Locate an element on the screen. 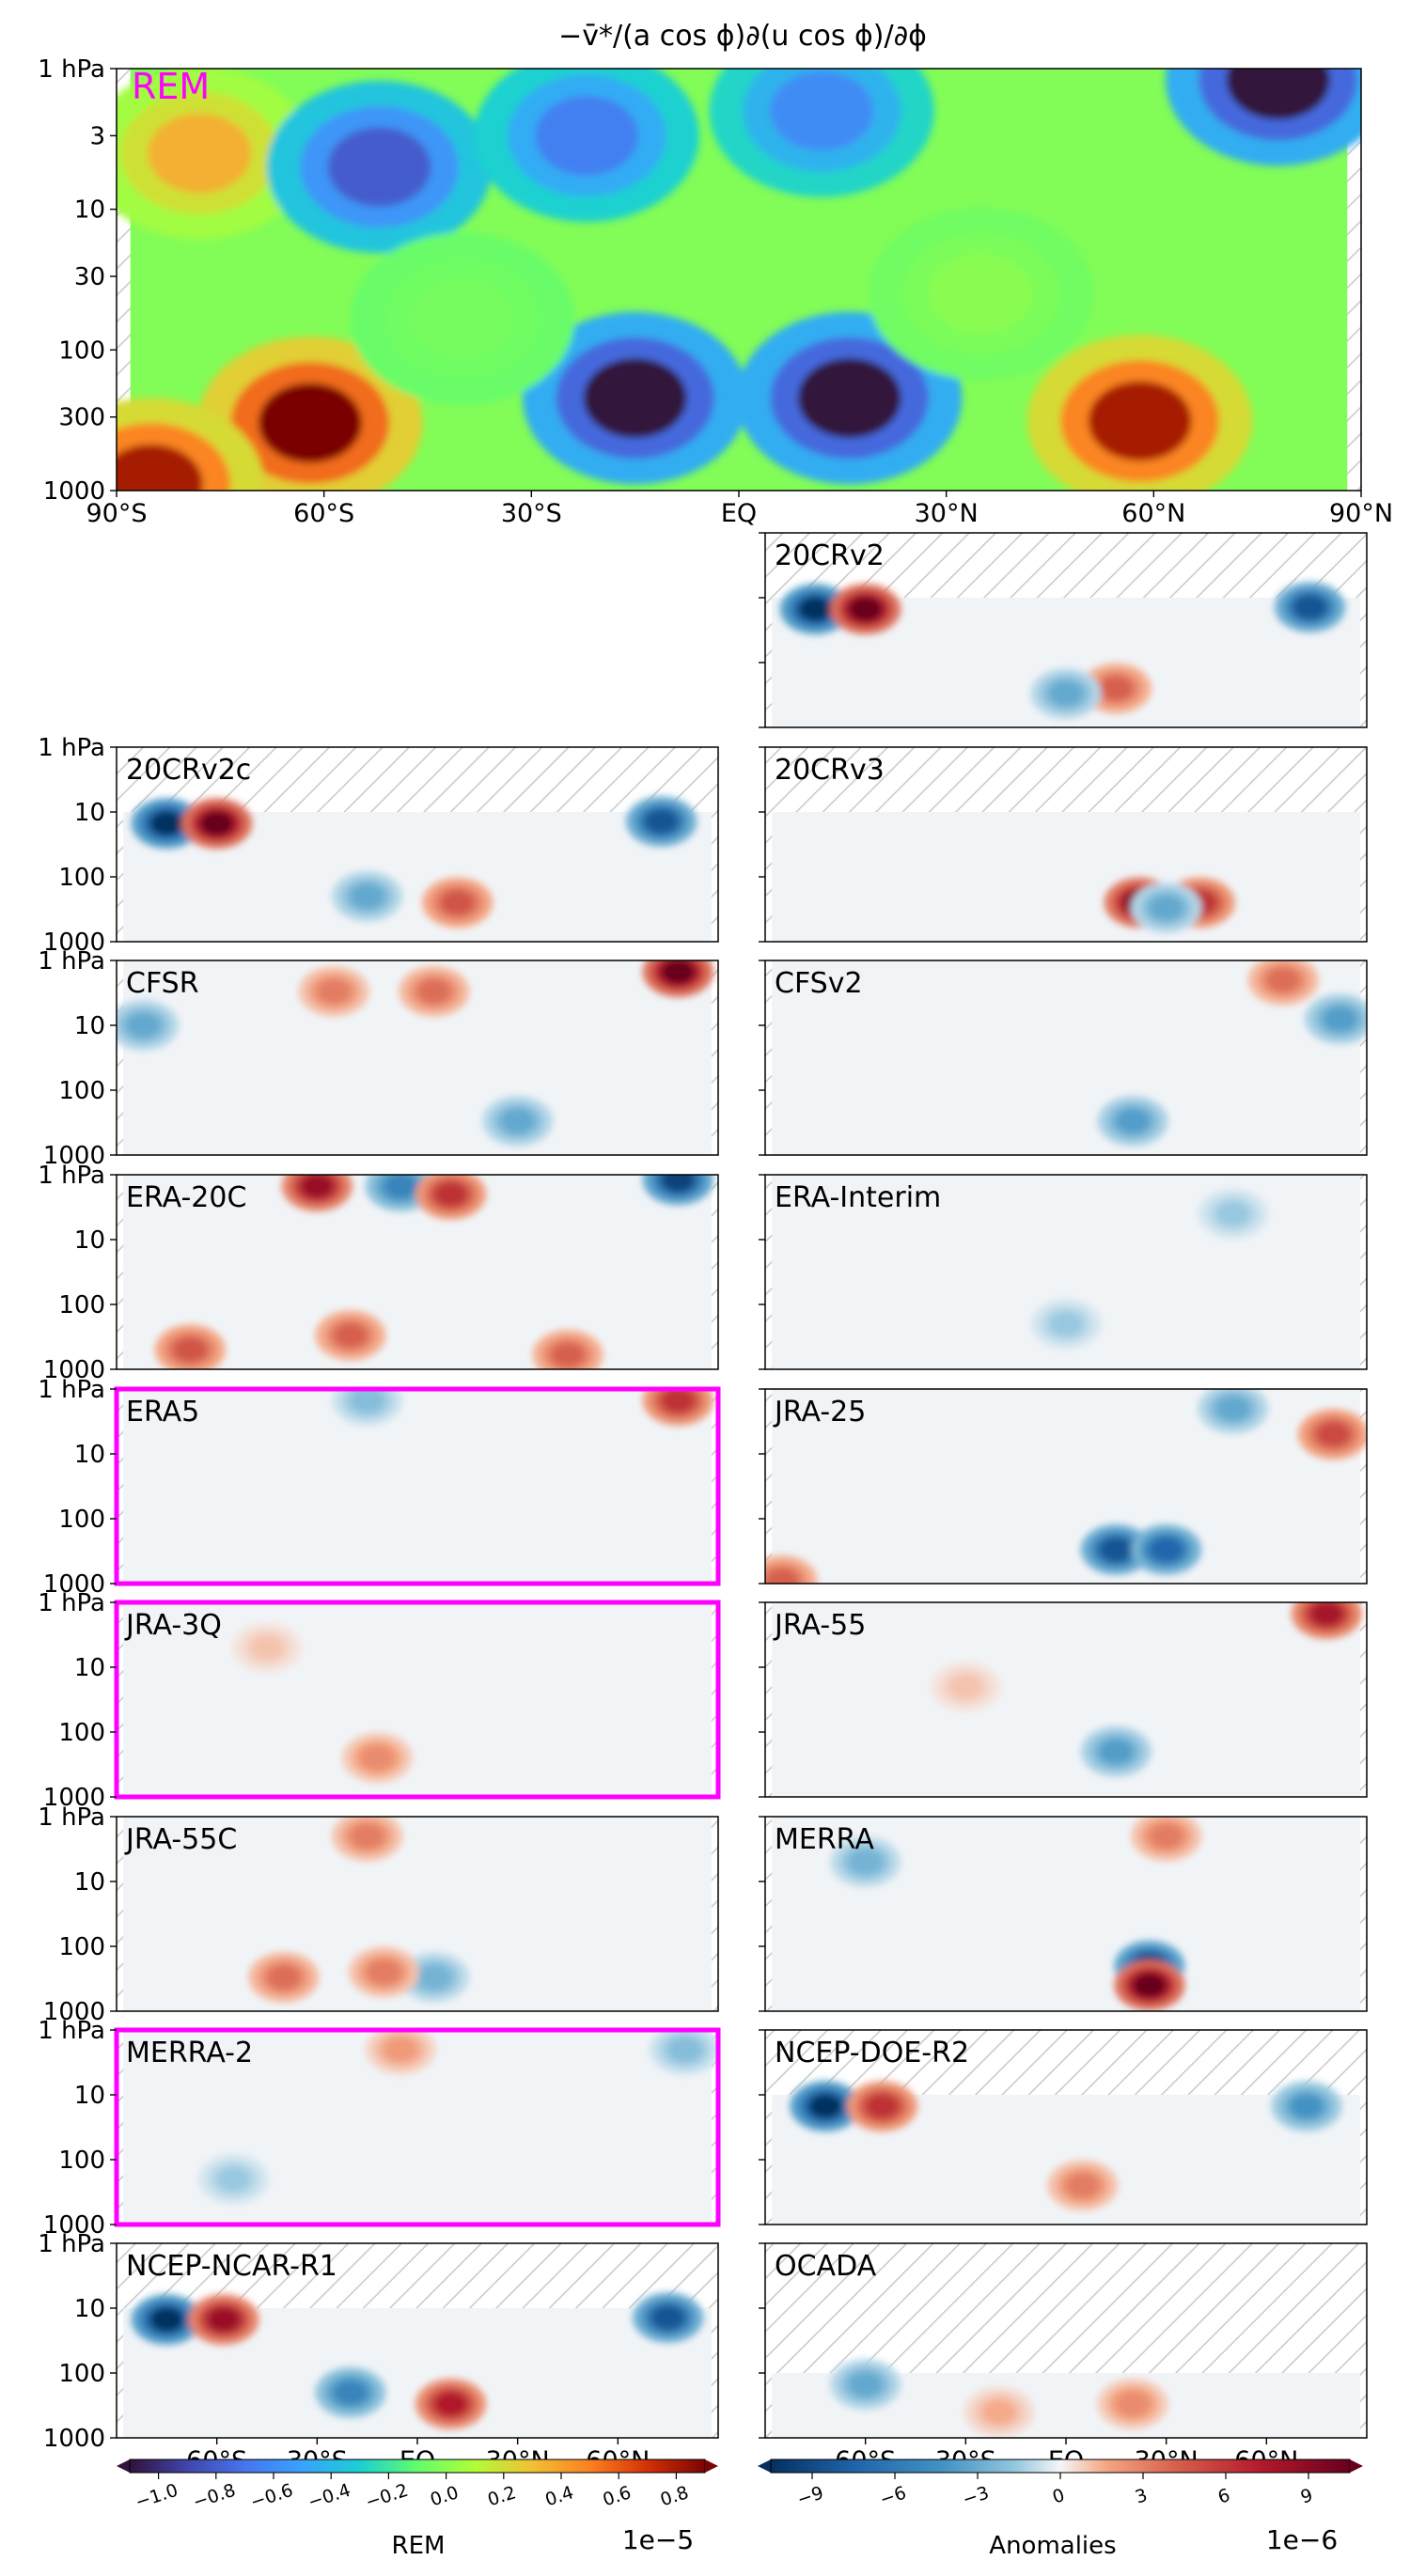  panel-era-interim-panel: ERA-Interim is located at coordinates (1063, 1272).